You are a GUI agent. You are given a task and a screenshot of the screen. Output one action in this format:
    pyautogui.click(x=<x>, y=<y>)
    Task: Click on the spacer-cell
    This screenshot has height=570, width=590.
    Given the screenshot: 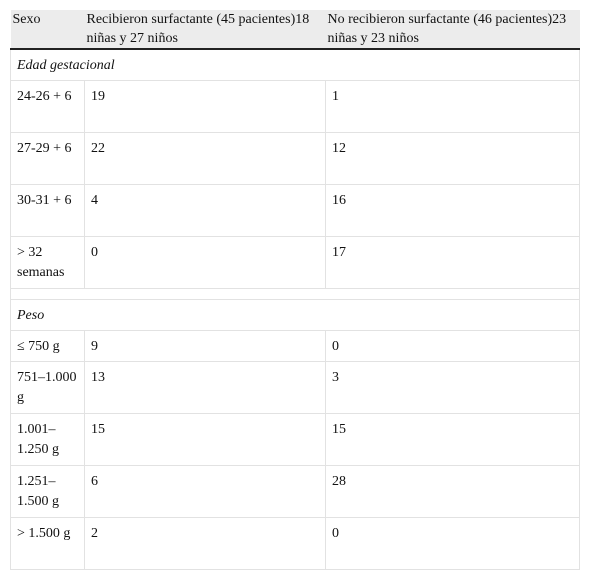 What is the action you would take?
    pyautogui.click(x=295, y=294)
    